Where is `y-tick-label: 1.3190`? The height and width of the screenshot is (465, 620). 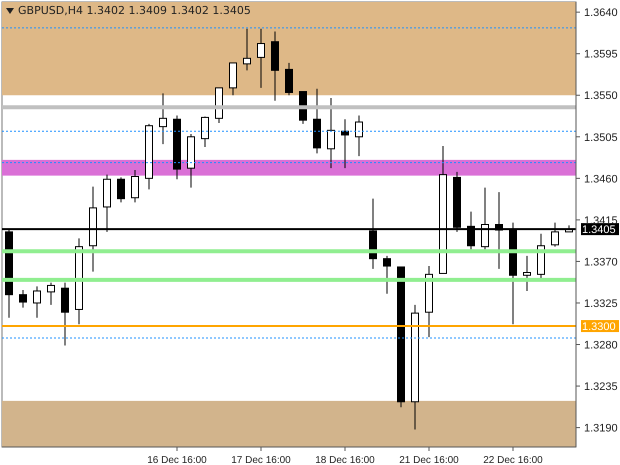 y-tick-label: 1.3190 is located at coordinates (601, 428).